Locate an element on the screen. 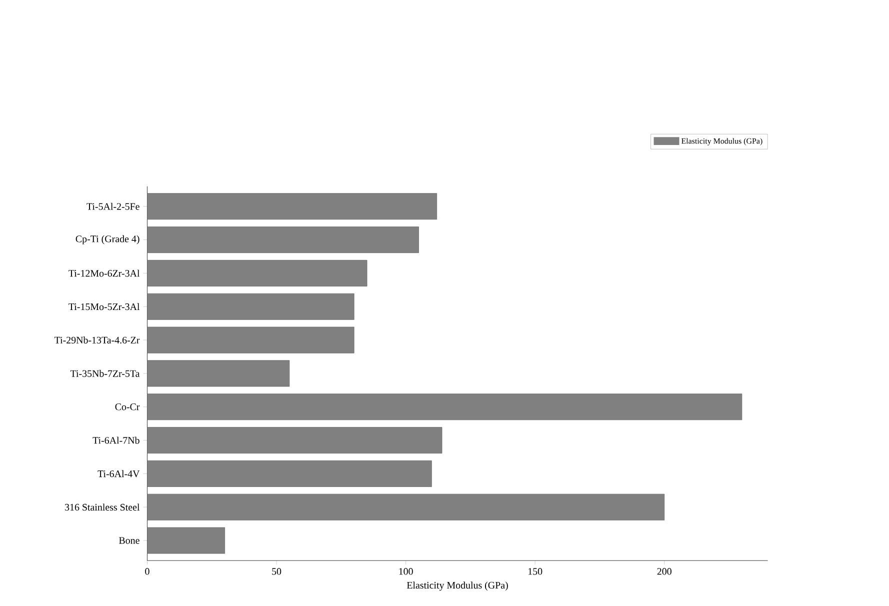 The height and width of the screenshot is (606, 889). y-tick-label: Ti-12Mo-6Zr-3Al is located at coordinates (104, 273).